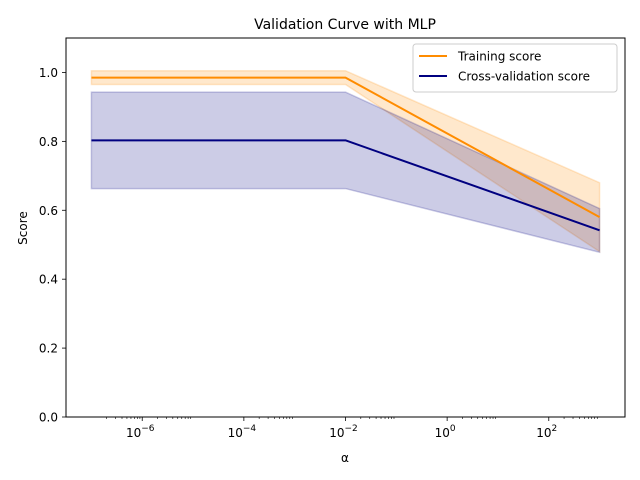 The height and width of the screenshot is (480, 640). What do you see at coordinates (48, 73) in the screenshot?
I see `y-tick-label: 1.0` at bounding box center [48, 73].